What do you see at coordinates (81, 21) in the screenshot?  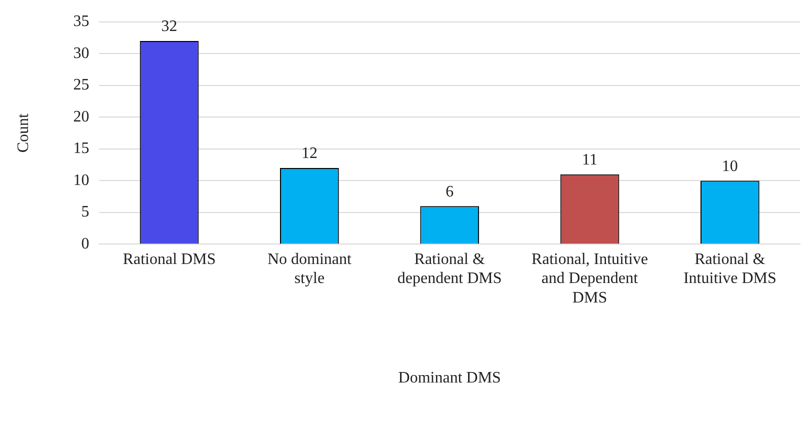 I see `y-tick-label: 35` at bounding box center [81, 21].